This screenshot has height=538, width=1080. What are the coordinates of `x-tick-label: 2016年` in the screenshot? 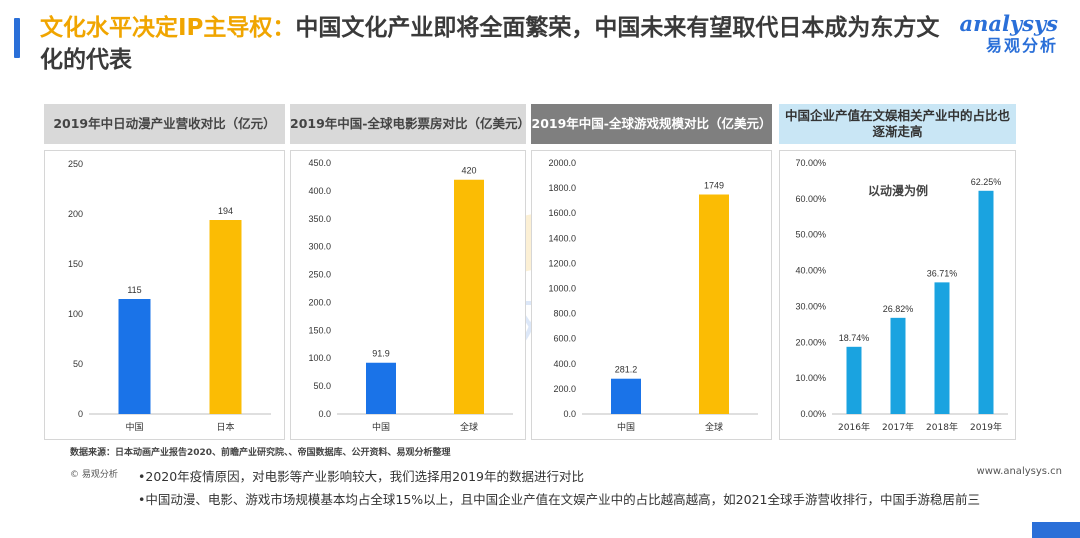 It's located at (854, 427).